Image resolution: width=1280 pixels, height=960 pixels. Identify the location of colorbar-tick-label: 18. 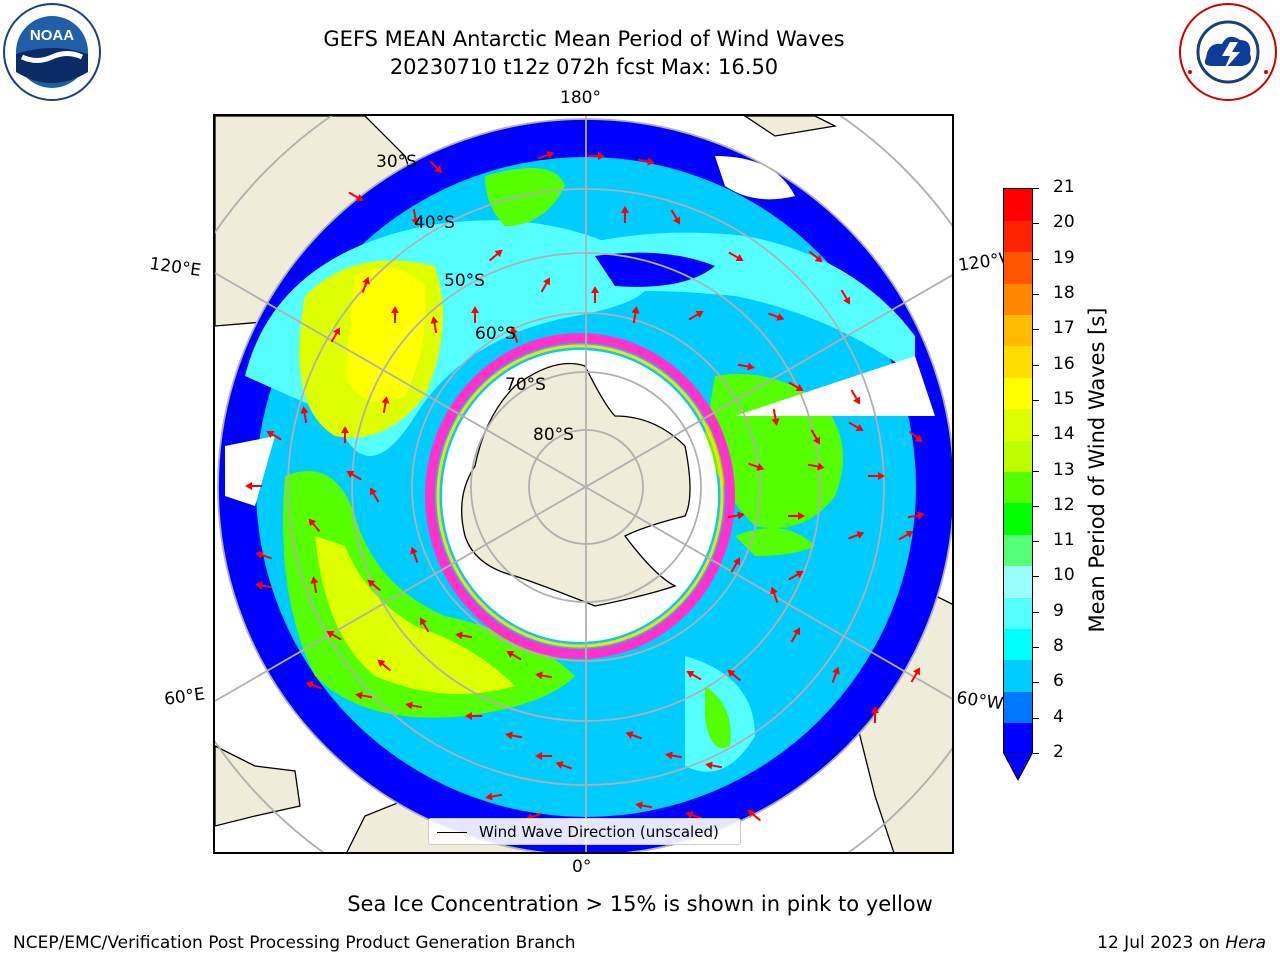
(1064, 292).